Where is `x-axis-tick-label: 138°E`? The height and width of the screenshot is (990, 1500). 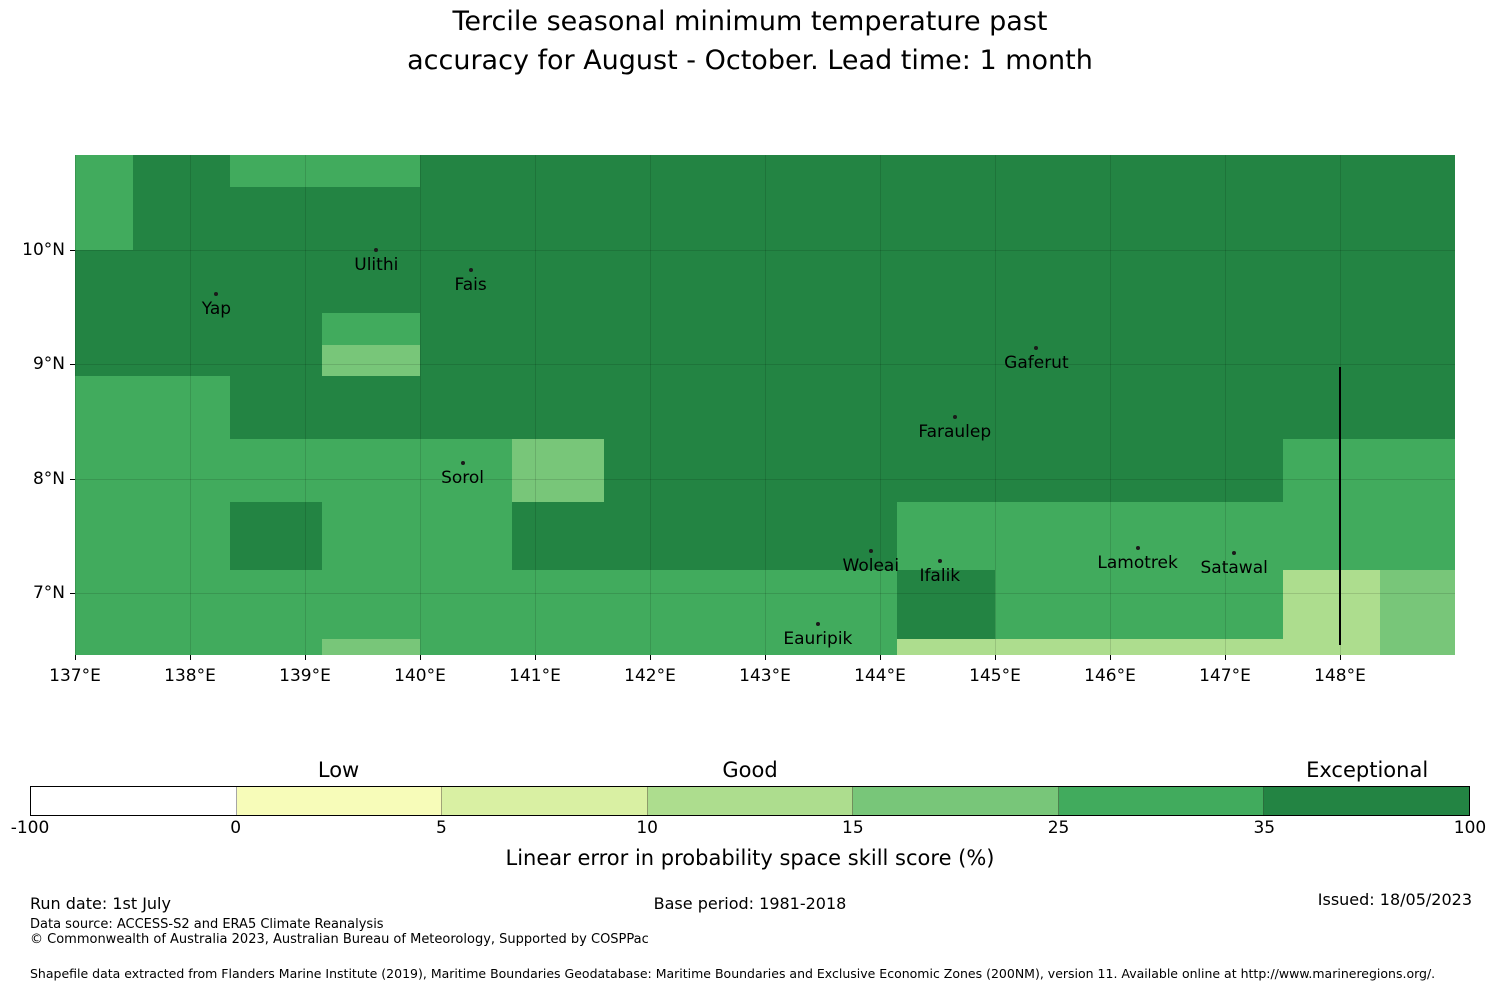
x-axis-tick-label: 138°E is located at coordinates (190, 676).